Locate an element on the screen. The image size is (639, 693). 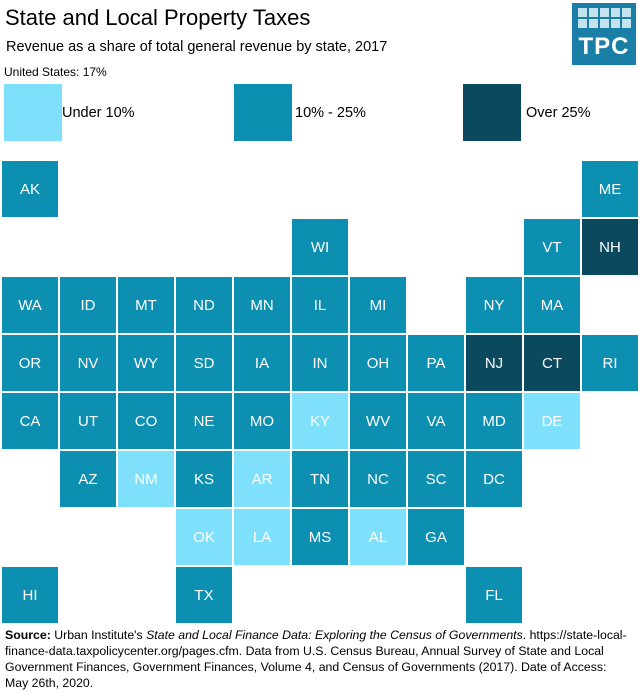
state-tile-rect-ut is located at coordinates (88, 421).